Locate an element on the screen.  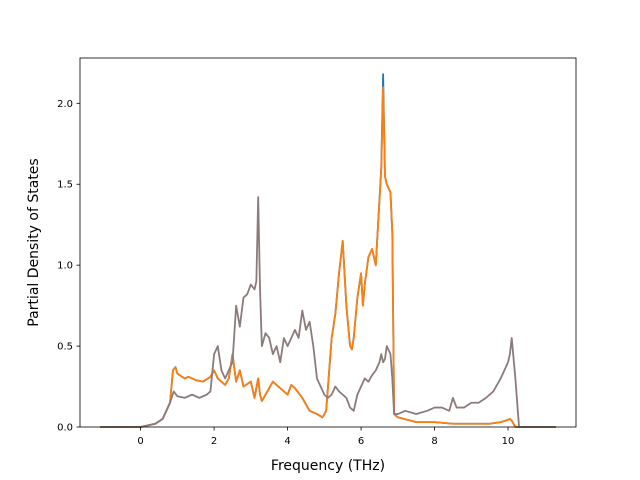
x-tick-label: 10 is located at coordinates (508, 441).